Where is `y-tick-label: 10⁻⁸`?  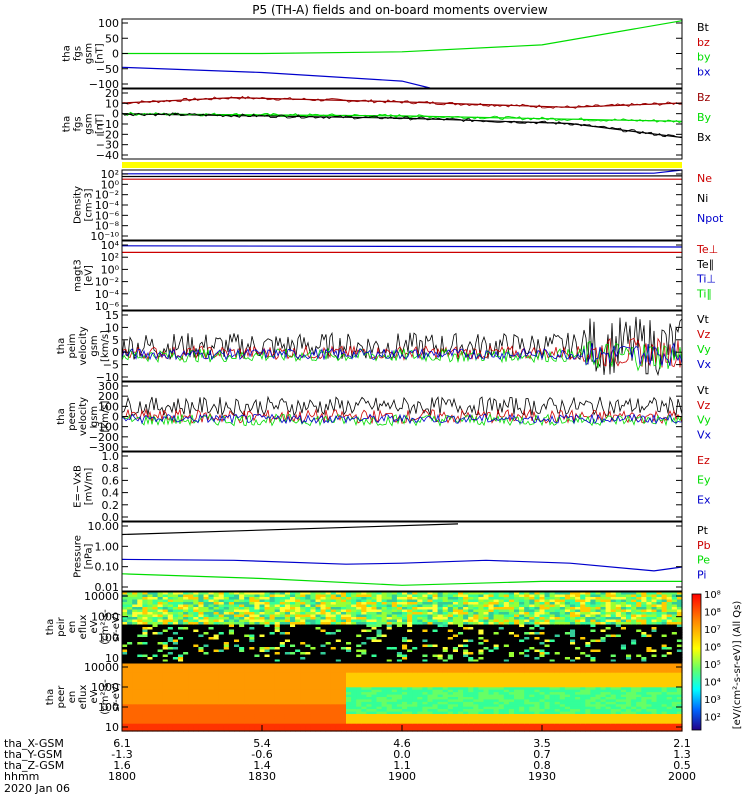 y-tick-label: 10⁻⁸ is located at coordinates (107, 226).